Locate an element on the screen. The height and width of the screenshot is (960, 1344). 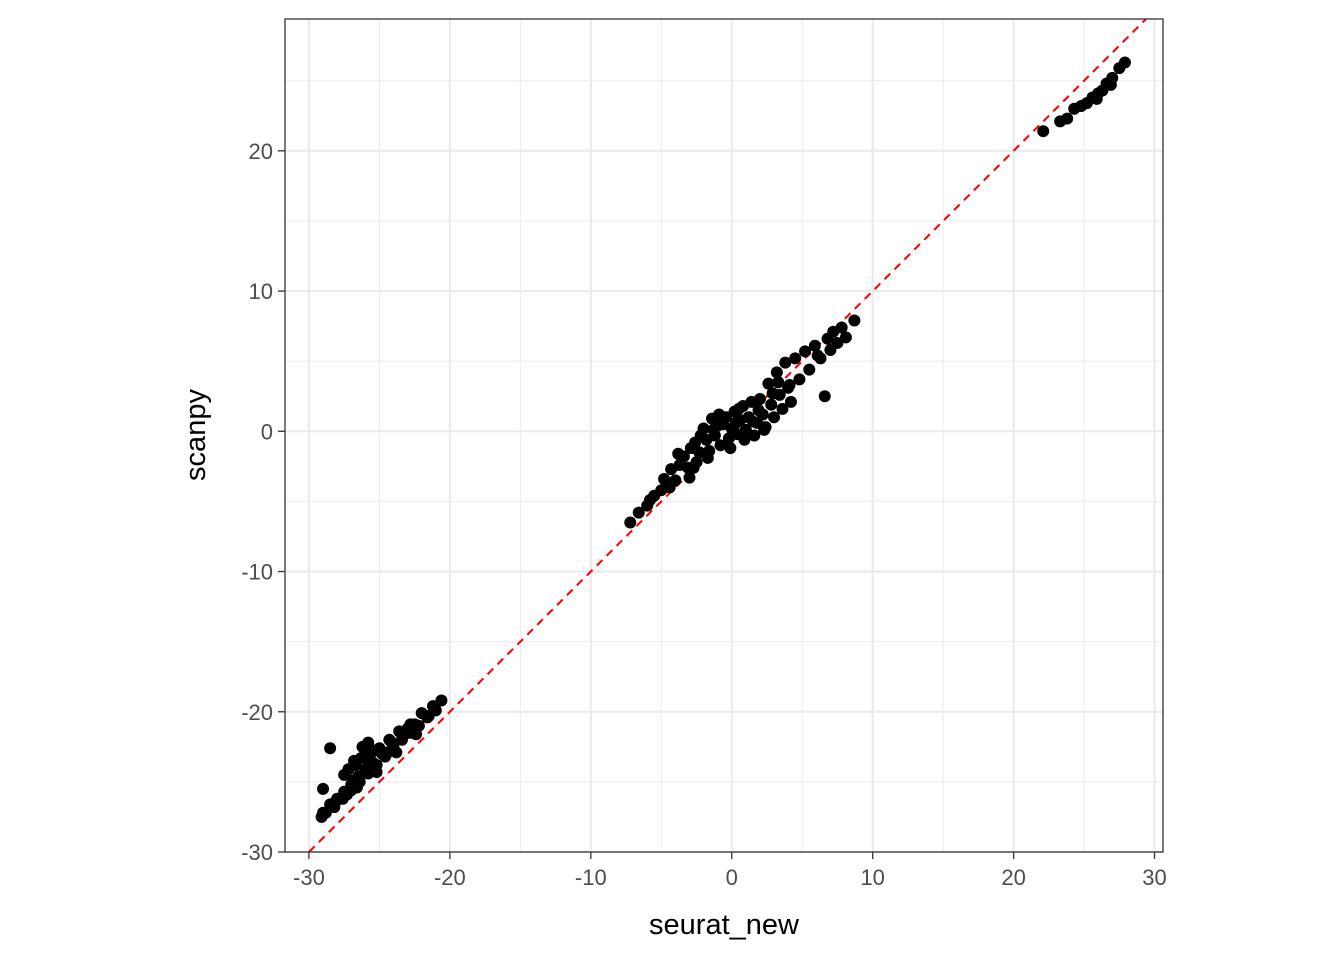
x-tick-label: -30 is located at coordinates (309, 877).